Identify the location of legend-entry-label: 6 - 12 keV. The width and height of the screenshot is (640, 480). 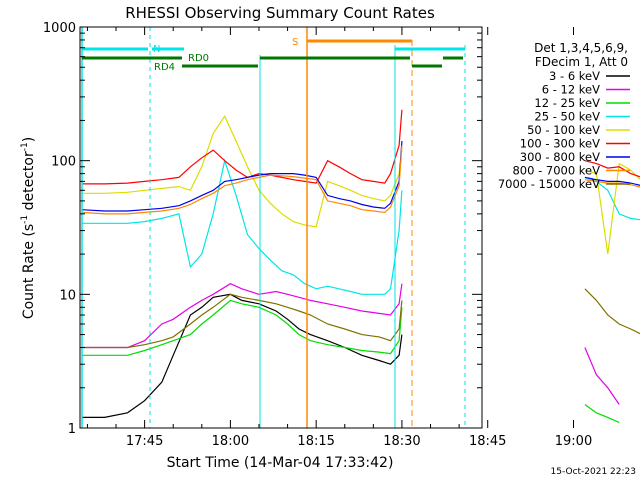
(571, 90).